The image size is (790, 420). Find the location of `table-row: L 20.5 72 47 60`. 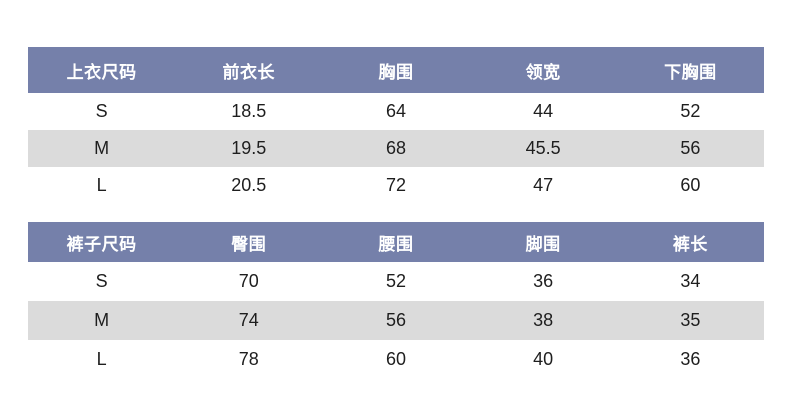

table-row: L 20.5 72 47 60 is located at coordinates (396, 185).